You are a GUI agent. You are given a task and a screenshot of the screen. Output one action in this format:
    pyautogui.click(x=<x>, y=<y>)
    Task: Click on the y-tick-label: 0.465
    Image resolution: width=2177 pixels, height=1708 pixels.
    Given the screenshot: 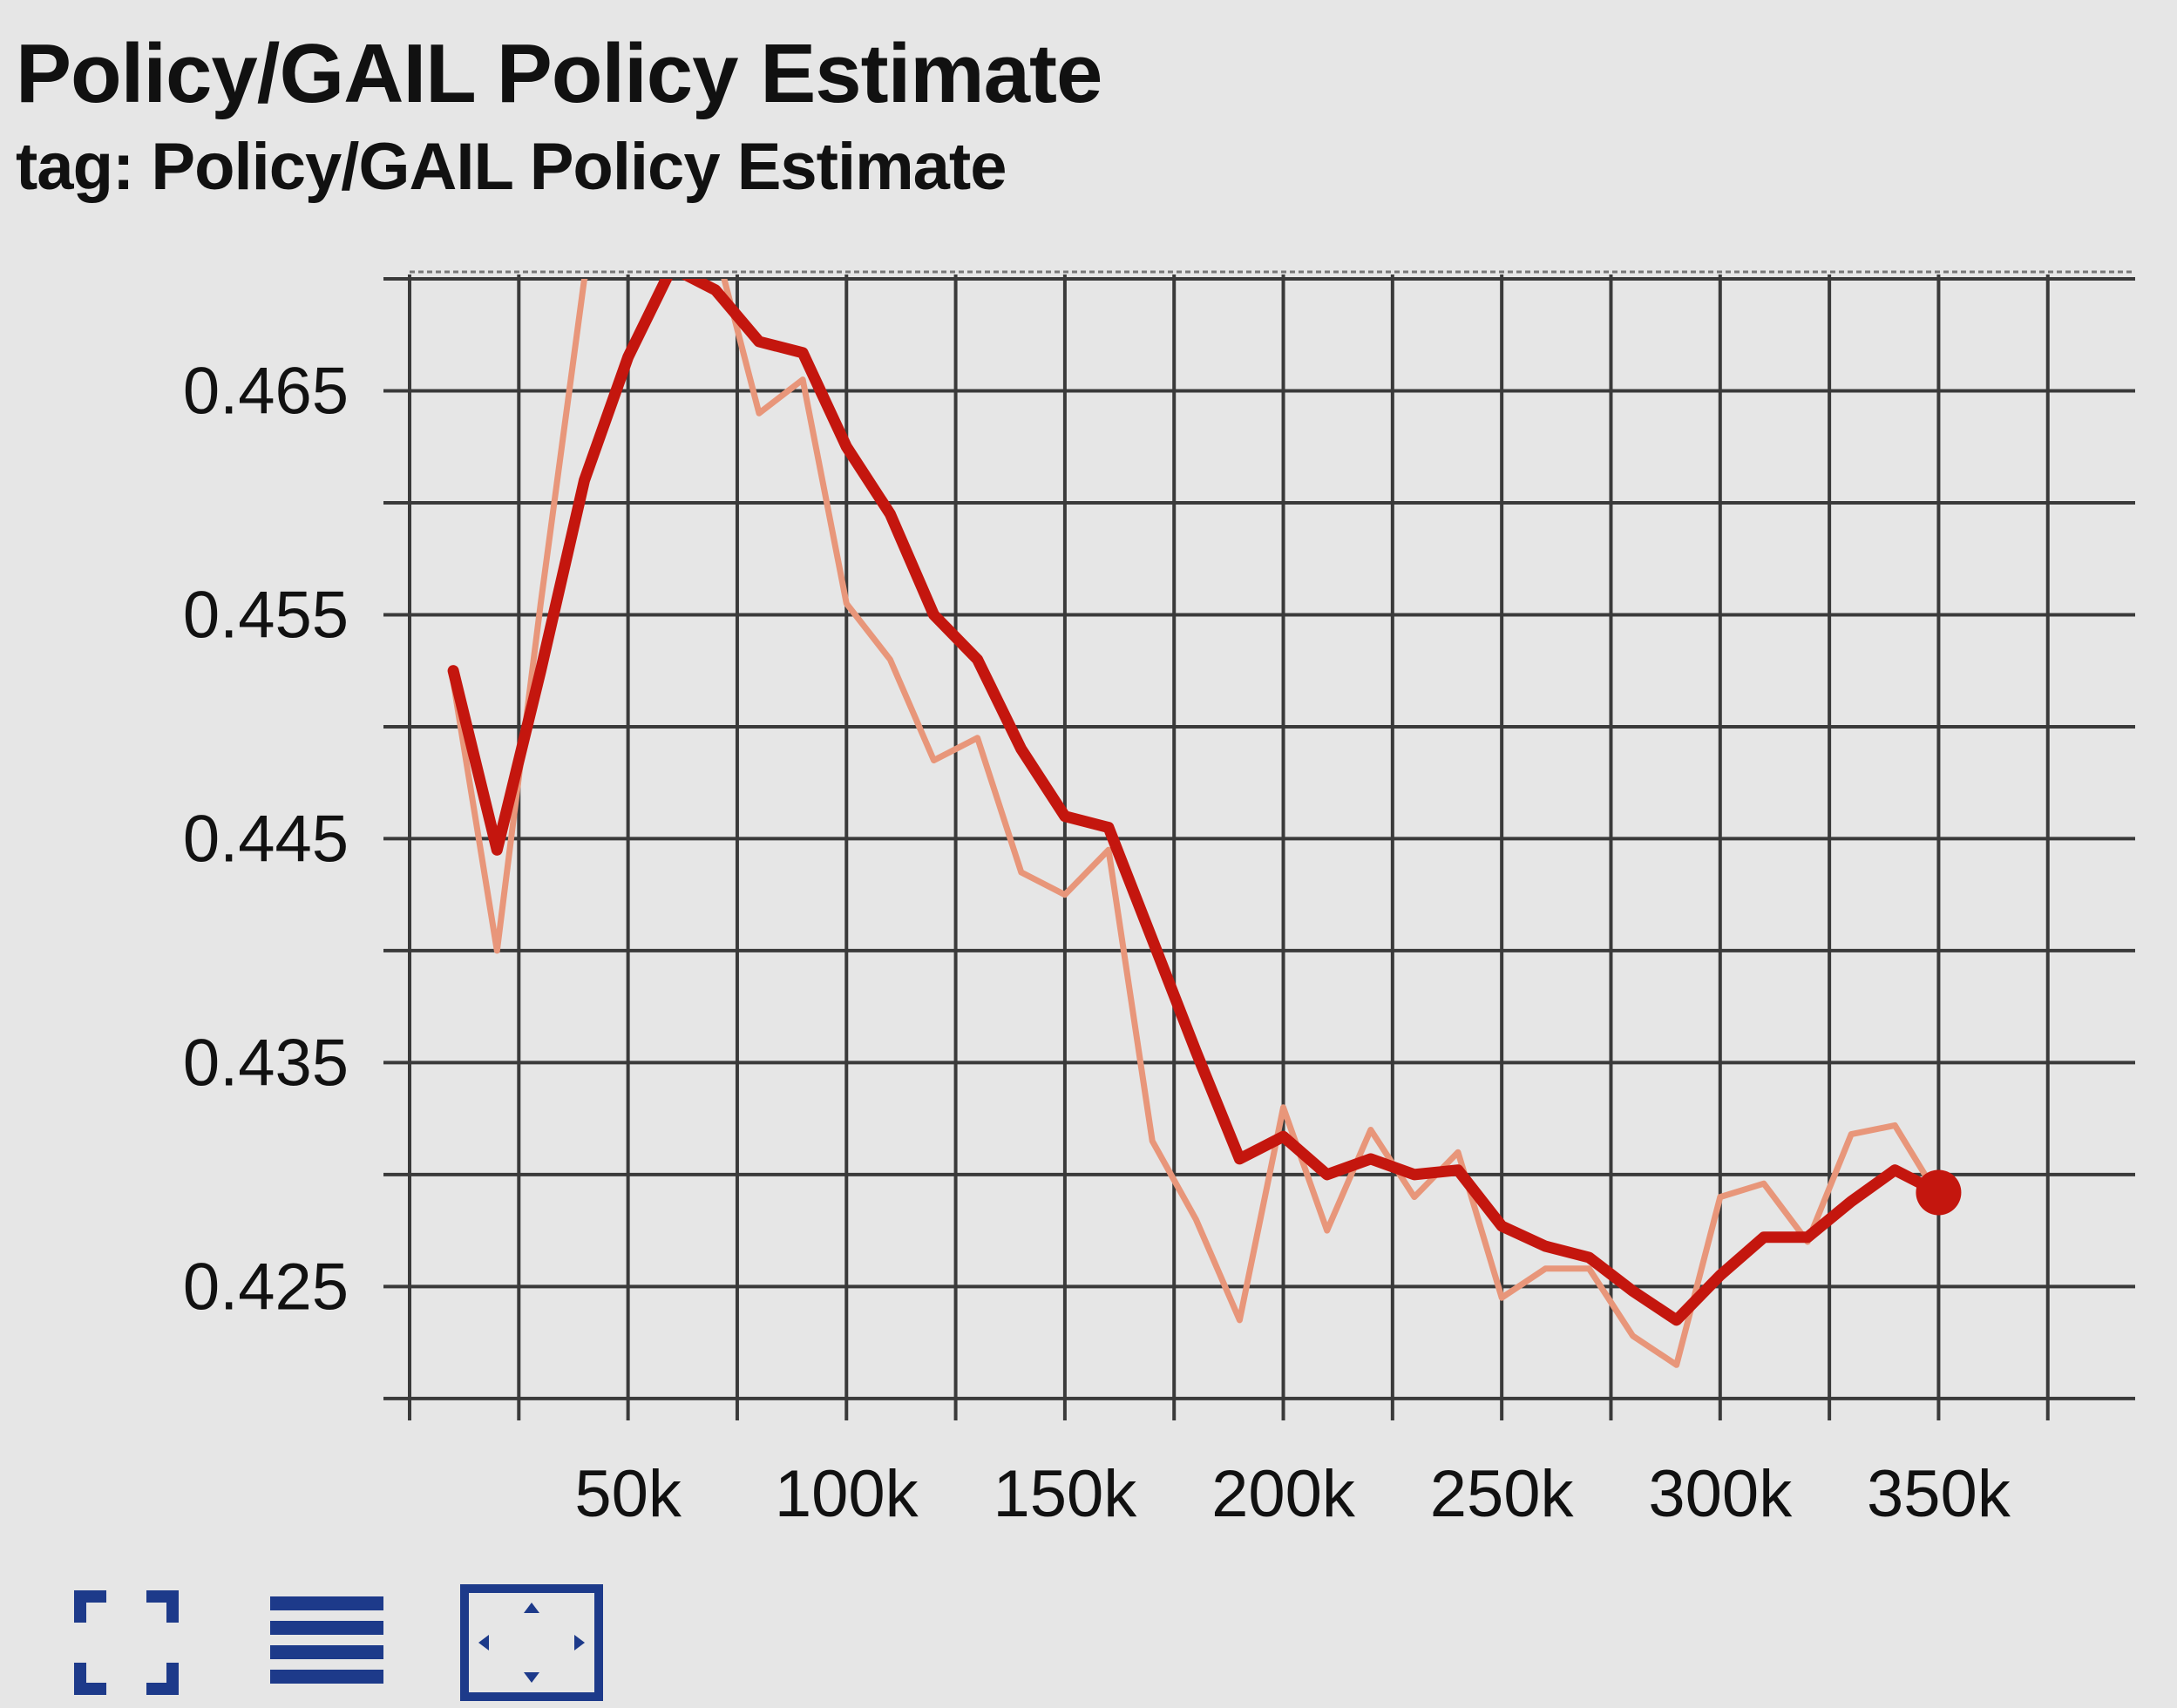 What is the action you would take?
    pyautogui.click(x=266, y=391)
    